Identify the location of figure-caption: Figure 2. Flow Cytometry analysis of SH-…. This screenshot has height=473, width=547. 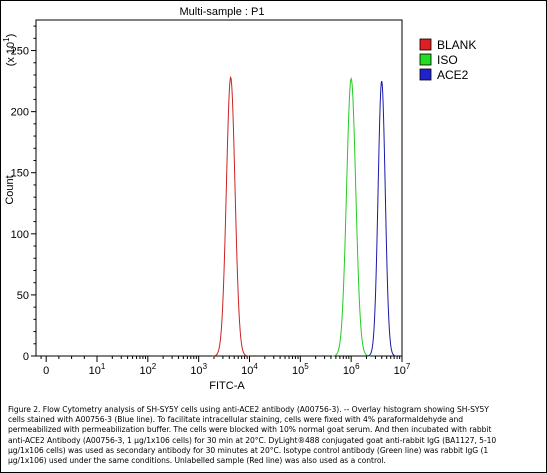
(252, 435).